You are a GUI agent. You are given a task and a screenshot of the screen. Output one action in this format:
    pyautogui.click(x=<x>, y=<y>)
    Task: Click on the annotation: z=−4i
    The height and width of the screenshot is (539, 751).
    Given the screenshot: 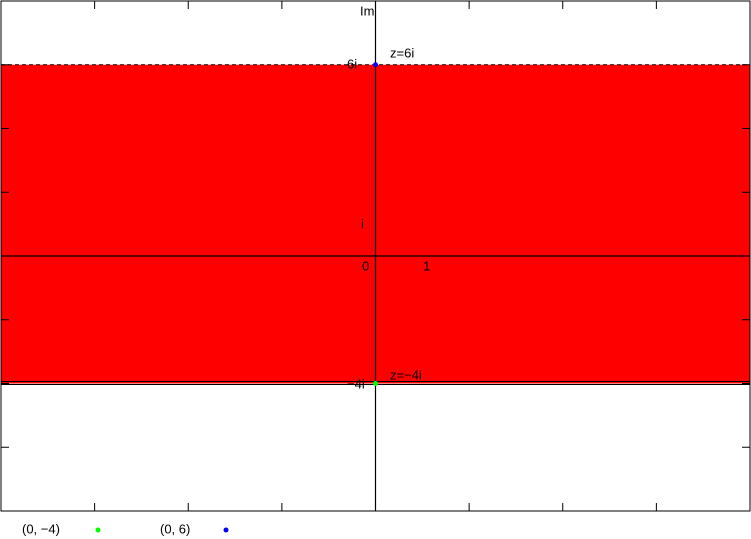 What is the action you would take?
    pyautogui.click(x=406, y=374)
    